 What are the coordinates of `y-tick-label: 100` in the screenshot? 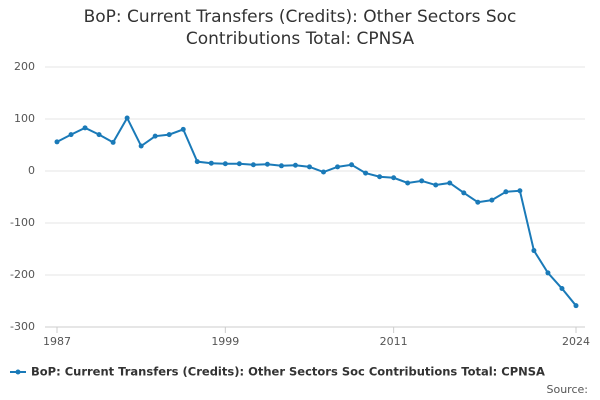 It's located at (24, 118).